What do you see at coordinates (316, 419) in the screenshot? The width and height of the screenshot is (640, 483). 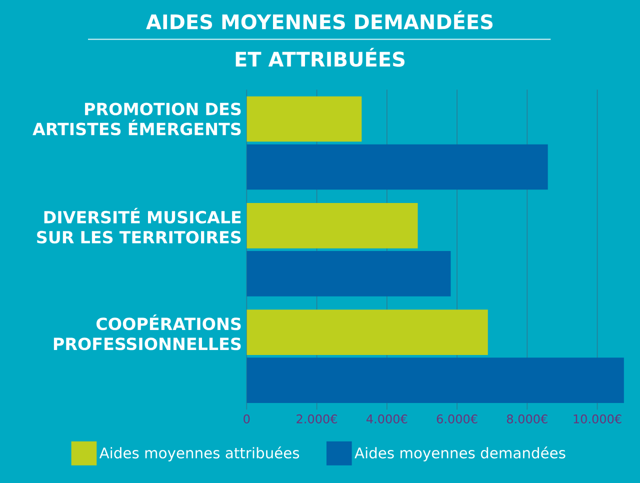 I see `x-tick-label: 2.000€` at bounding box center [316, 419].